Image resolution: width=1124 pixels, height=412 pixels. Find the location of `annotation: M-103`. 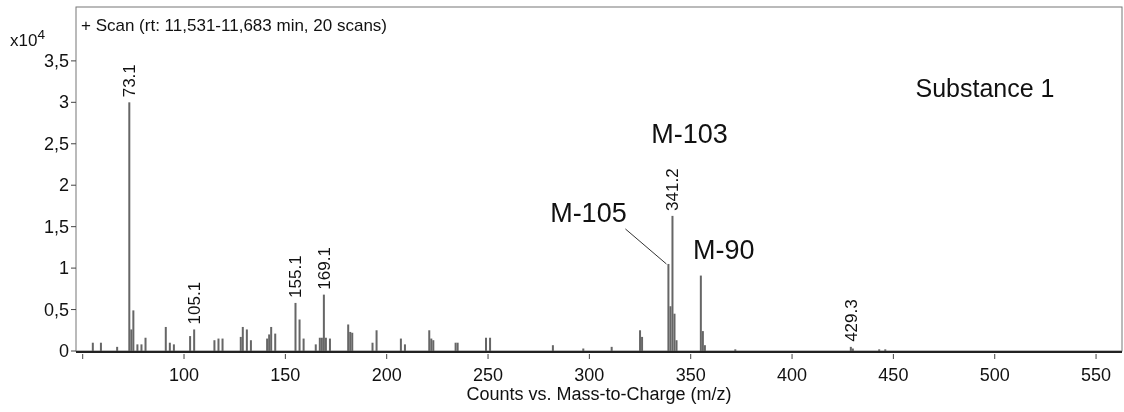

annotation: M-103 is located at coordinates (689, 133).